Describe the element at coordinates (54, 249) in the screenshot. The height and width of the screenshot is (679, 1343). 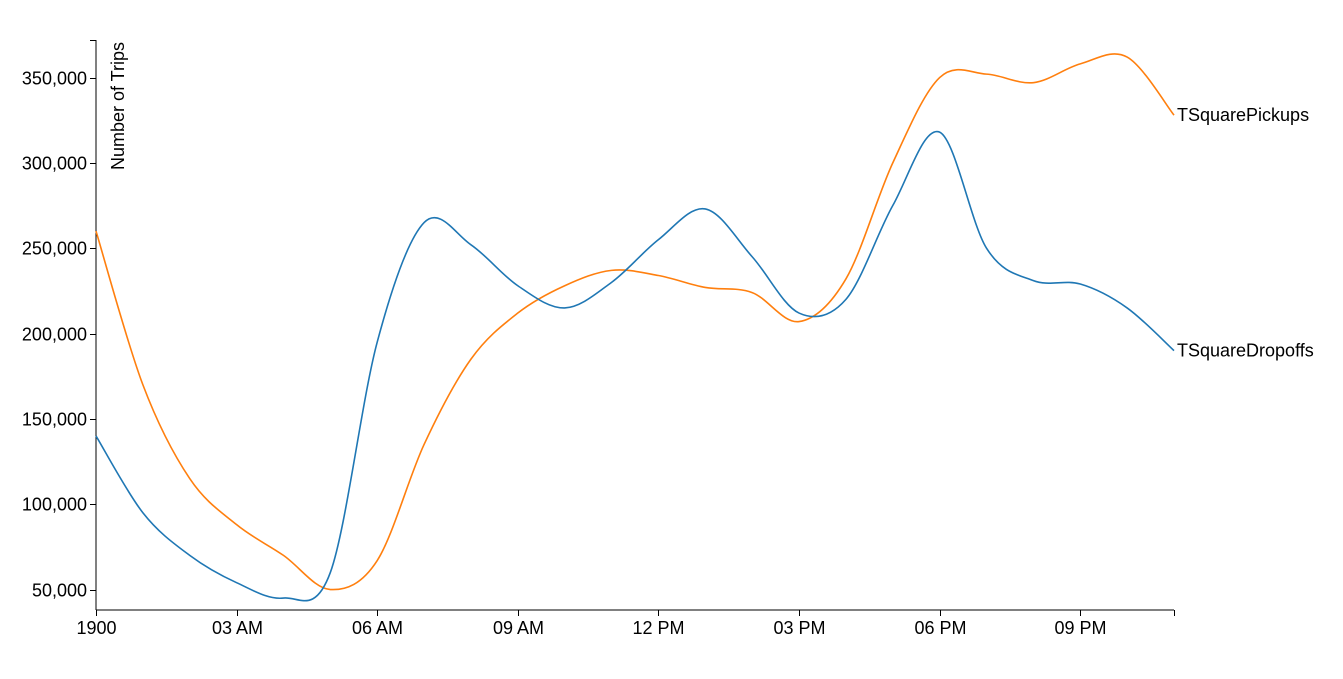
I see `y-tick-label: 250,000` at that location.